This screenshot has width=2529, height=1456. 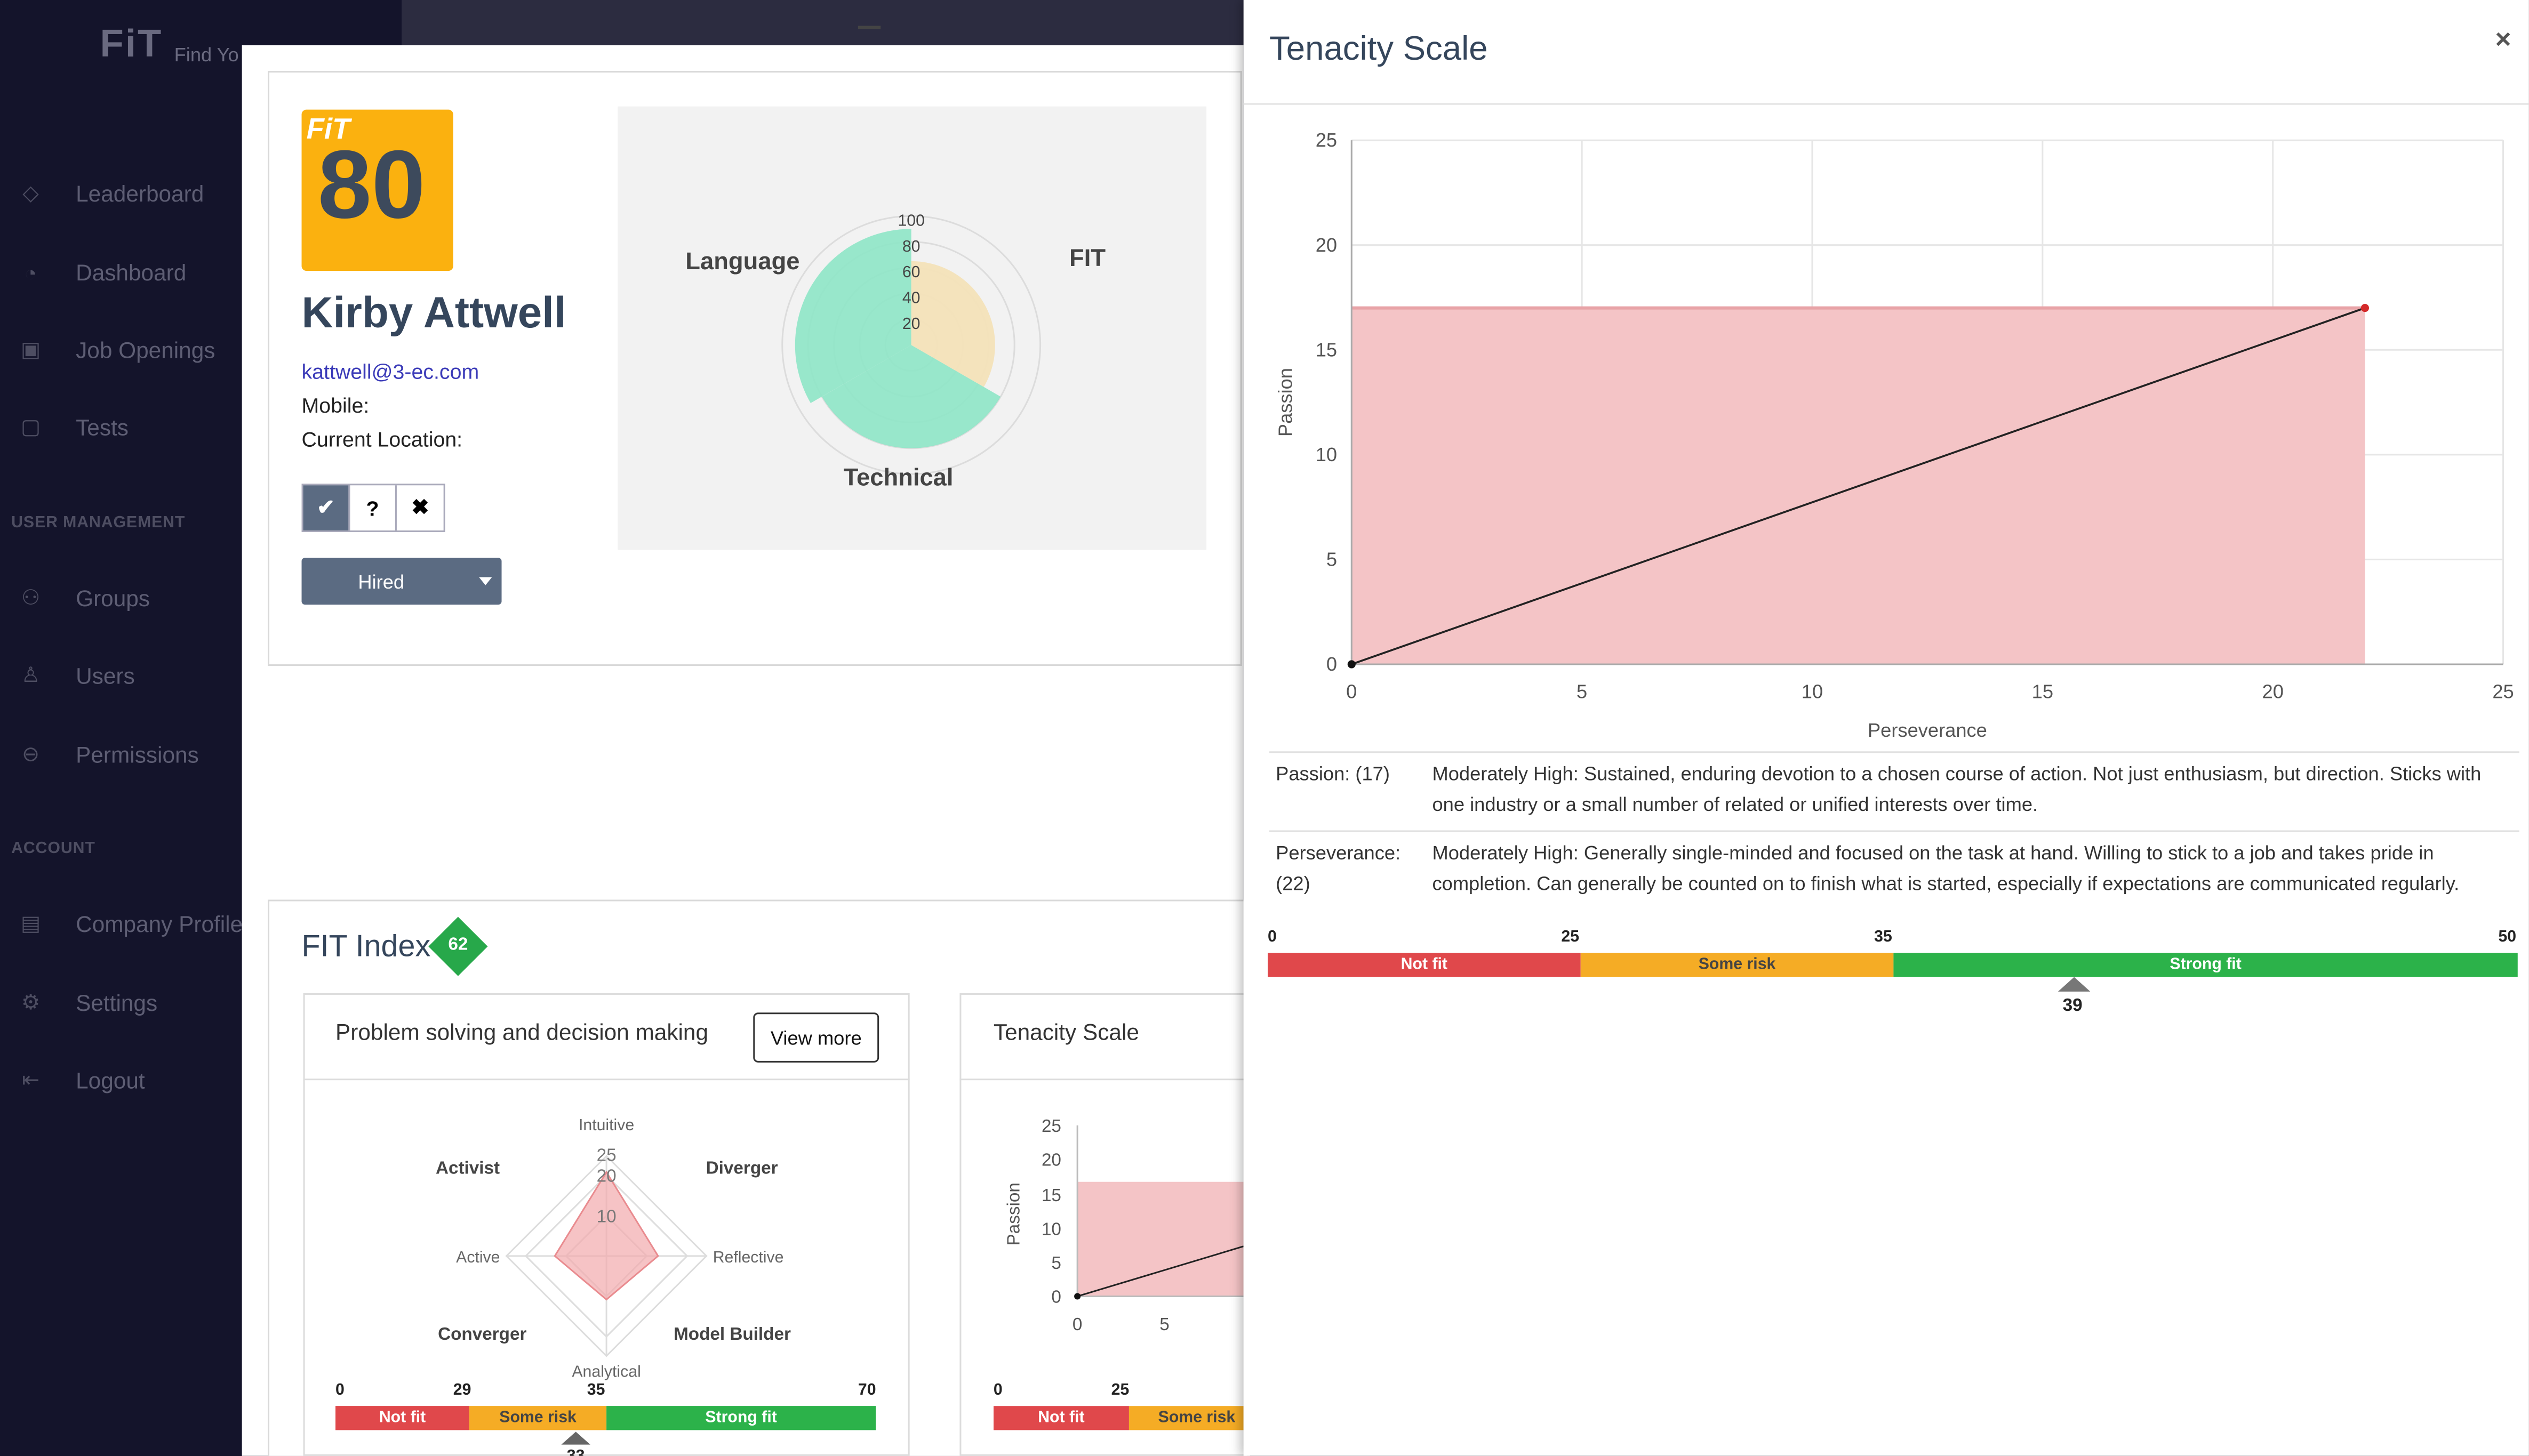 What do you see at coordinates (328, 129) in the screenshot?
I see `fit-logo-text: FiT` at bounding box center [328, 129].